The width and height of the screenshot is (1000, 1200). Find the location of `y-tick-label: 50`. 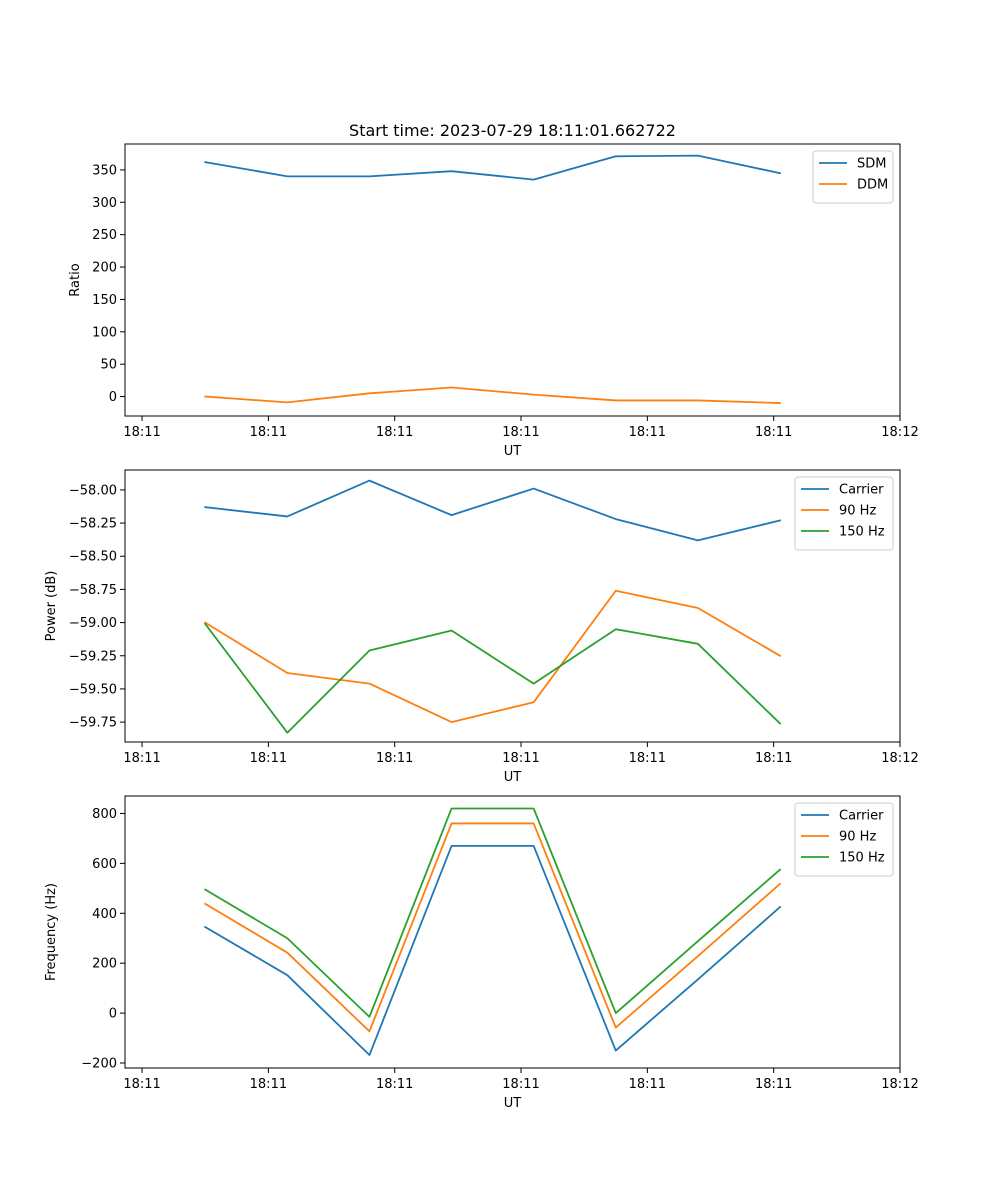

y-tick-label: 50 is located at coordinates (108, 365).